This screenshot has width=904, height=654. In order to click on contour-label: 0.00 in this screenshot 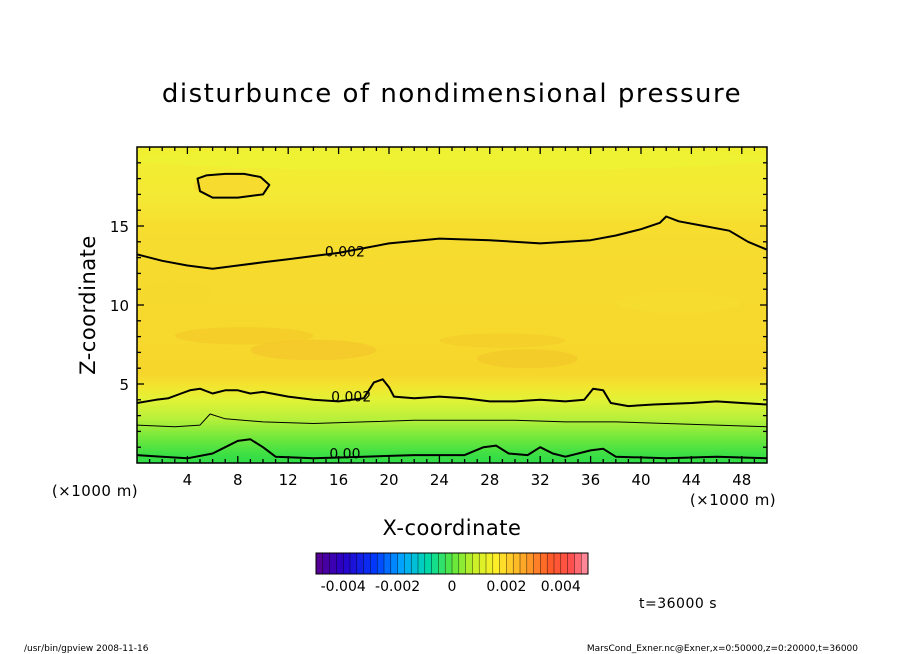, I will do `click(344, 455)`.